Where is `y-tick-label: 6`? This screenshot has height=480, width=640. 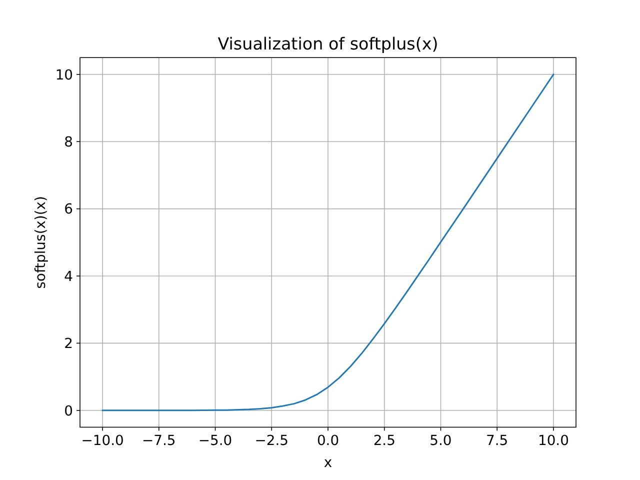 y-tick-label: 6 is located at coordinates (68, 210).